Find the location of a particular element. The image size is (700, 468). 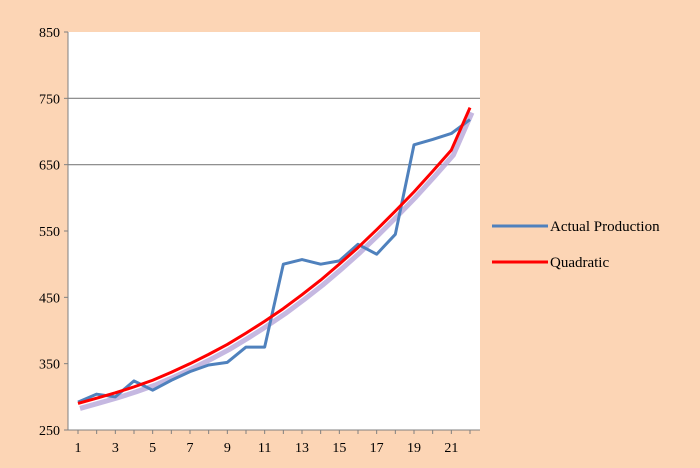

y-tick-label-250: 250 is located at coordinates (49, 431).